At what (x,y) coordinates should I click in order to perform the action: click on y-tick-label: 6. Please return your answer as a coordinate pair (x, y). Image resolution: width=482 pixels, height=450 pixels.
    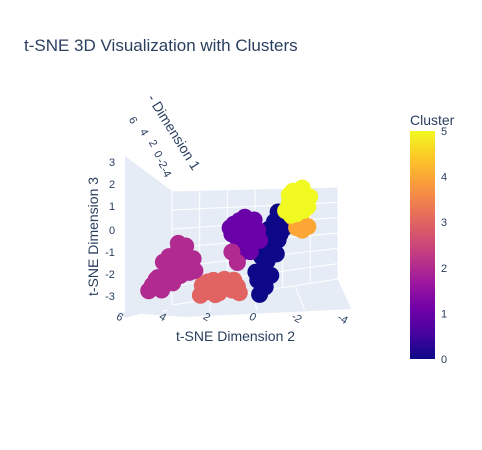
    Looking at the image, I should click on (119, 317).